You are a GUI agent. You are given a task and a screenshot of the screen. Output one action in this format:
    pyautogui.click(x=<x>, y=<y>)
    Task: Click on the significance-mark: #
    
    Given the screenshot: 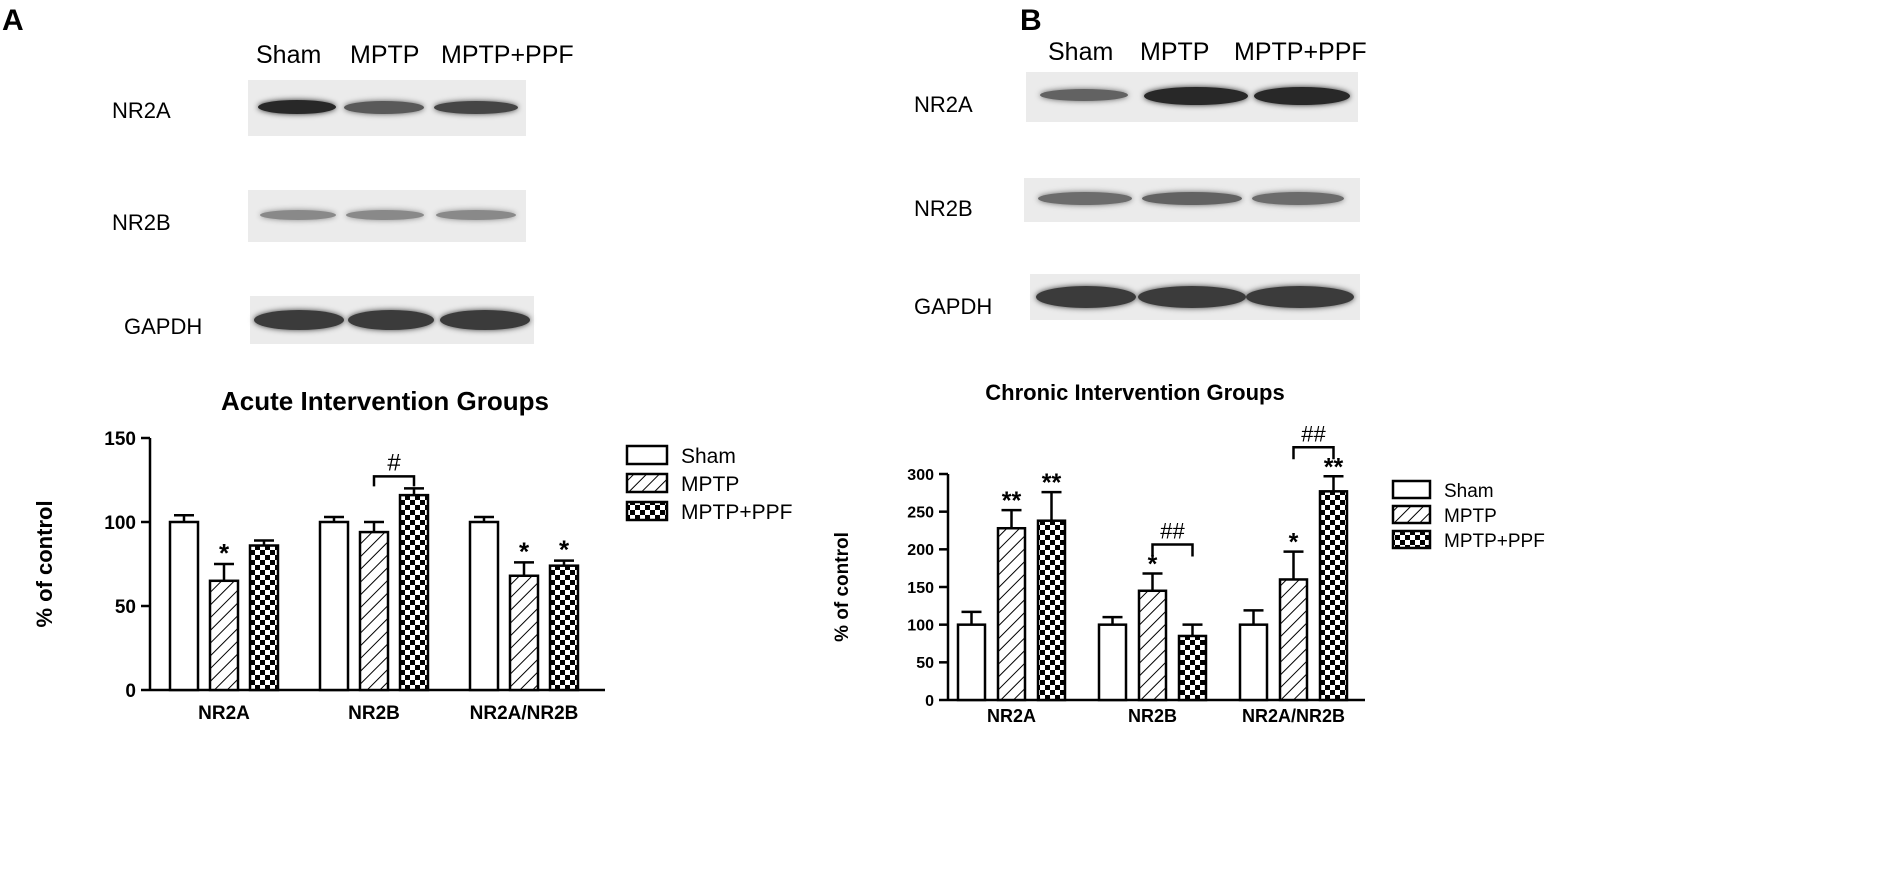 What is the action you would take?
    pyautogui.click(x=394, y=462)
    